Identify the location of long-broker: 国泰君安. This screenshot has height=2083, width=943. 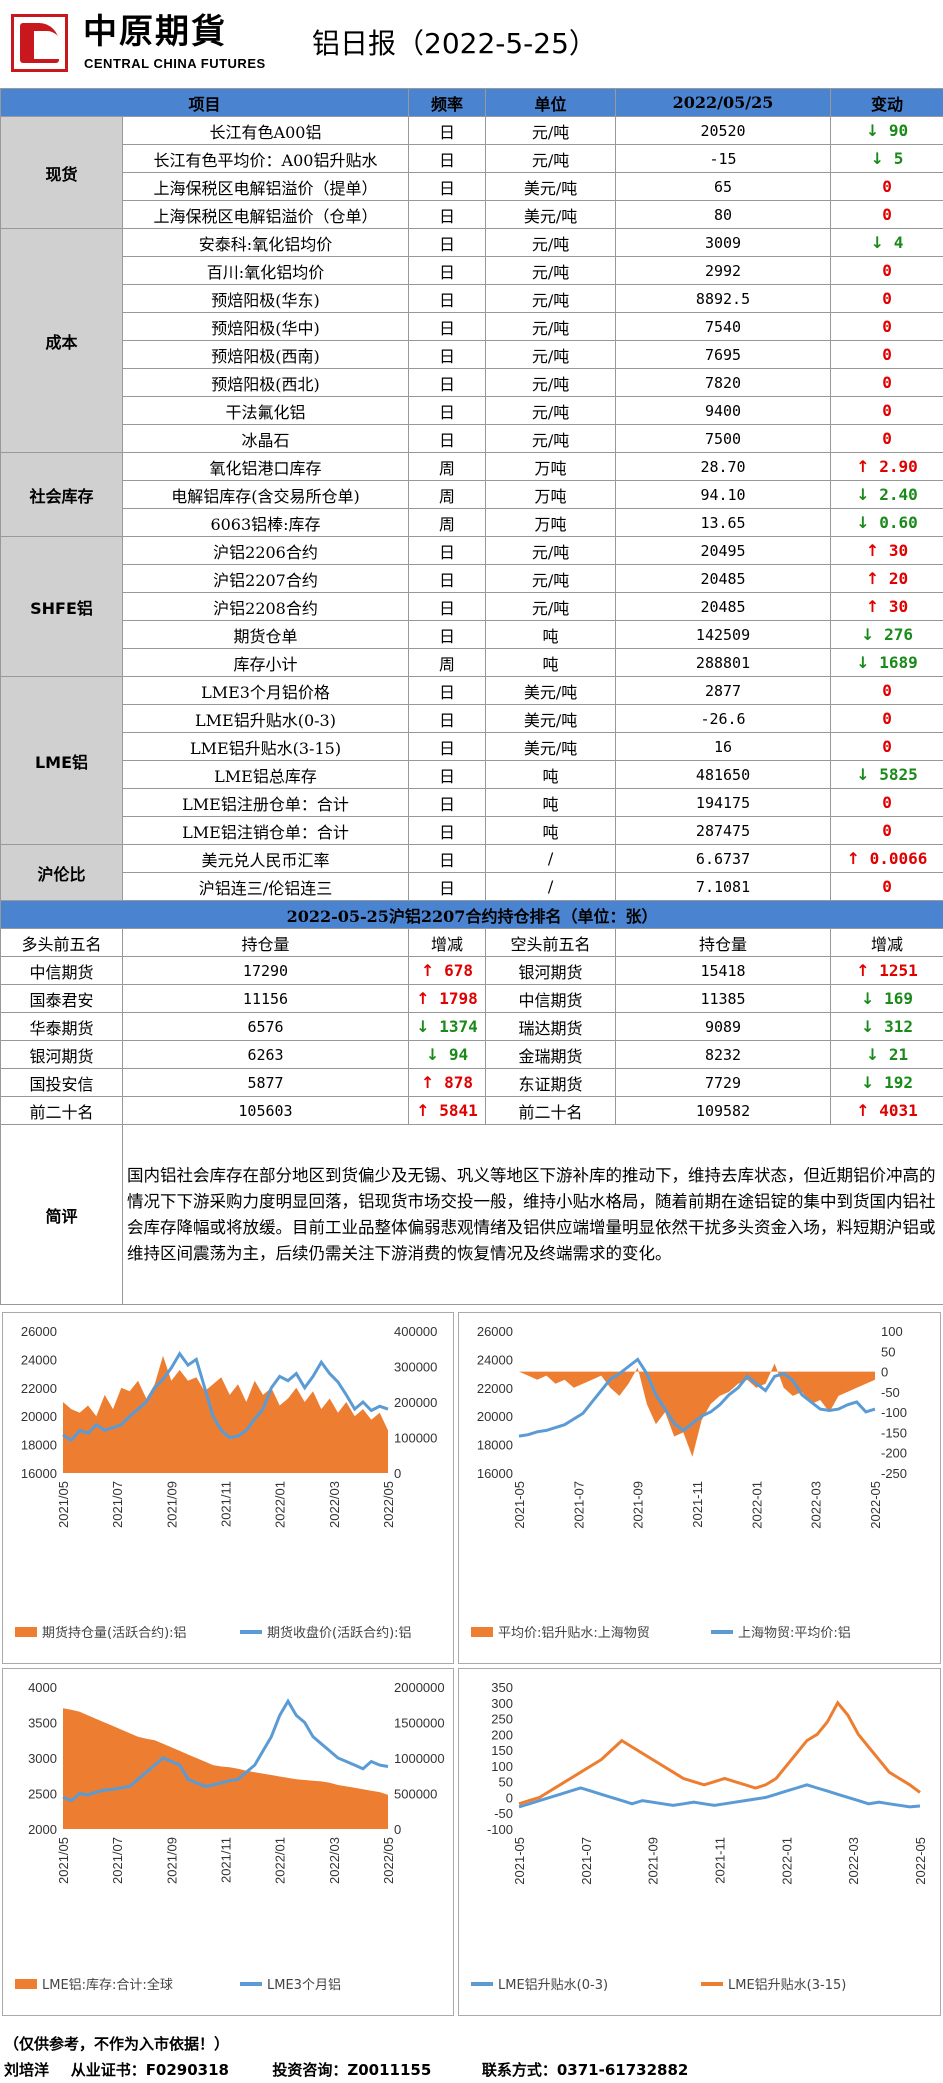
(61, 998).